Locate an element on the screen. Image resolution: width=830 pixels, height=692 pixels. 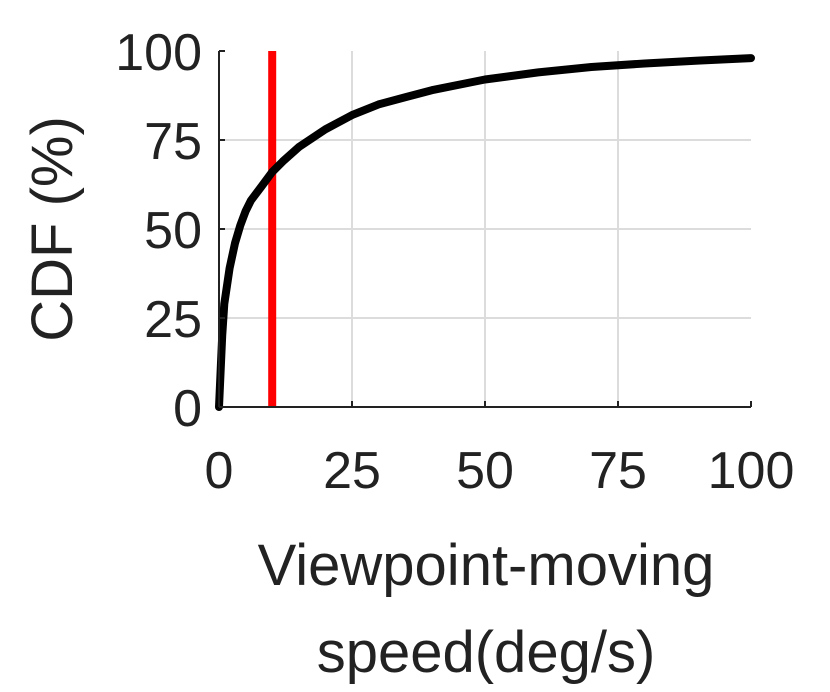
y-tick-label: 50 is located at coordinates (173, 231).